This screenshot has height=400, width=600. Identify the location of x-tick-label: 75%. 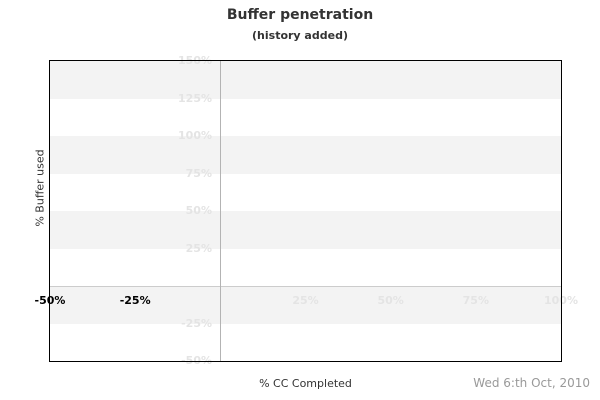
(475, 300).